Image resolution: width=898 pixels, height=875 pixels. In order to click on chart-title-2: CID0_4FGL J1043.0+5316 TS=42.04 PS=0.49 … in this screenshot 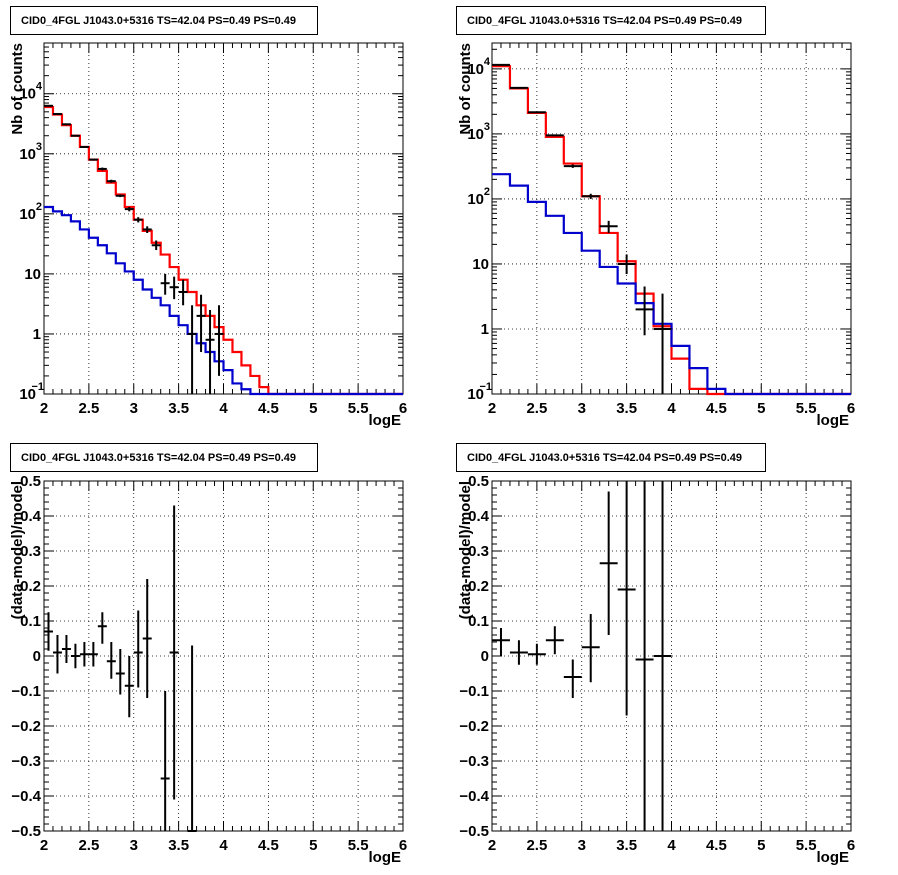, I will do `click(604, 21)`.